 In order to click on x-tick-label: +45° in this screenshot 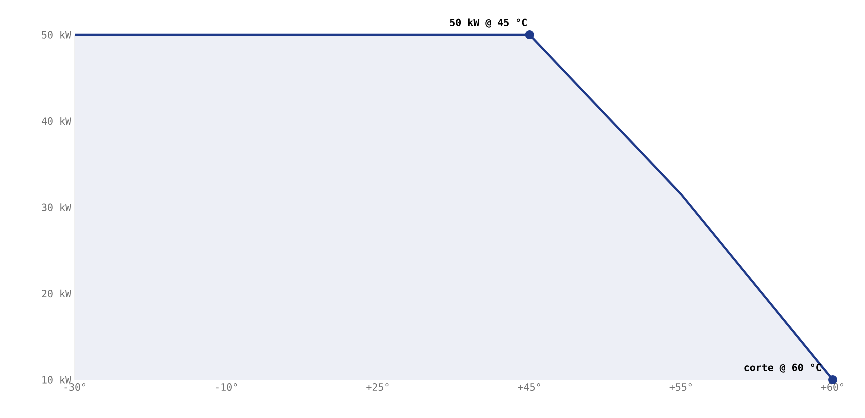, I will do `click(529, 388)`.